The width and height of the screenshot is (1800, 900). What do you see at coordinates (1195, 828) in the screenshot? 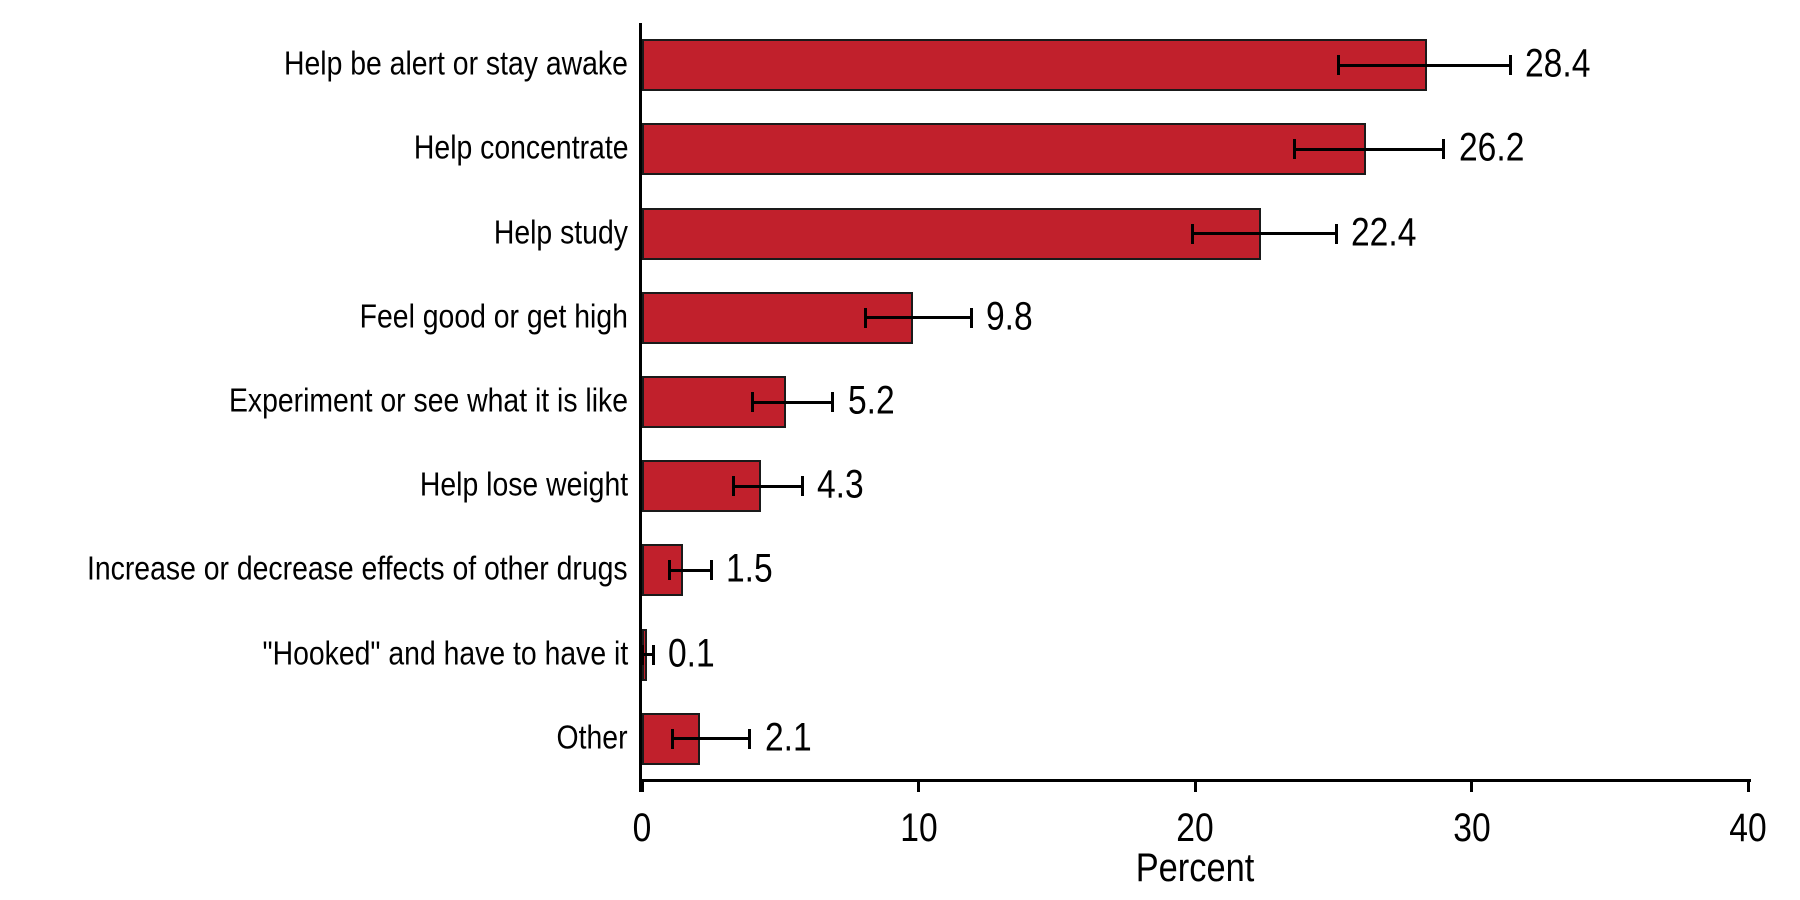
I see `x-tick-label: 20` at bounding box center [1195, 828].